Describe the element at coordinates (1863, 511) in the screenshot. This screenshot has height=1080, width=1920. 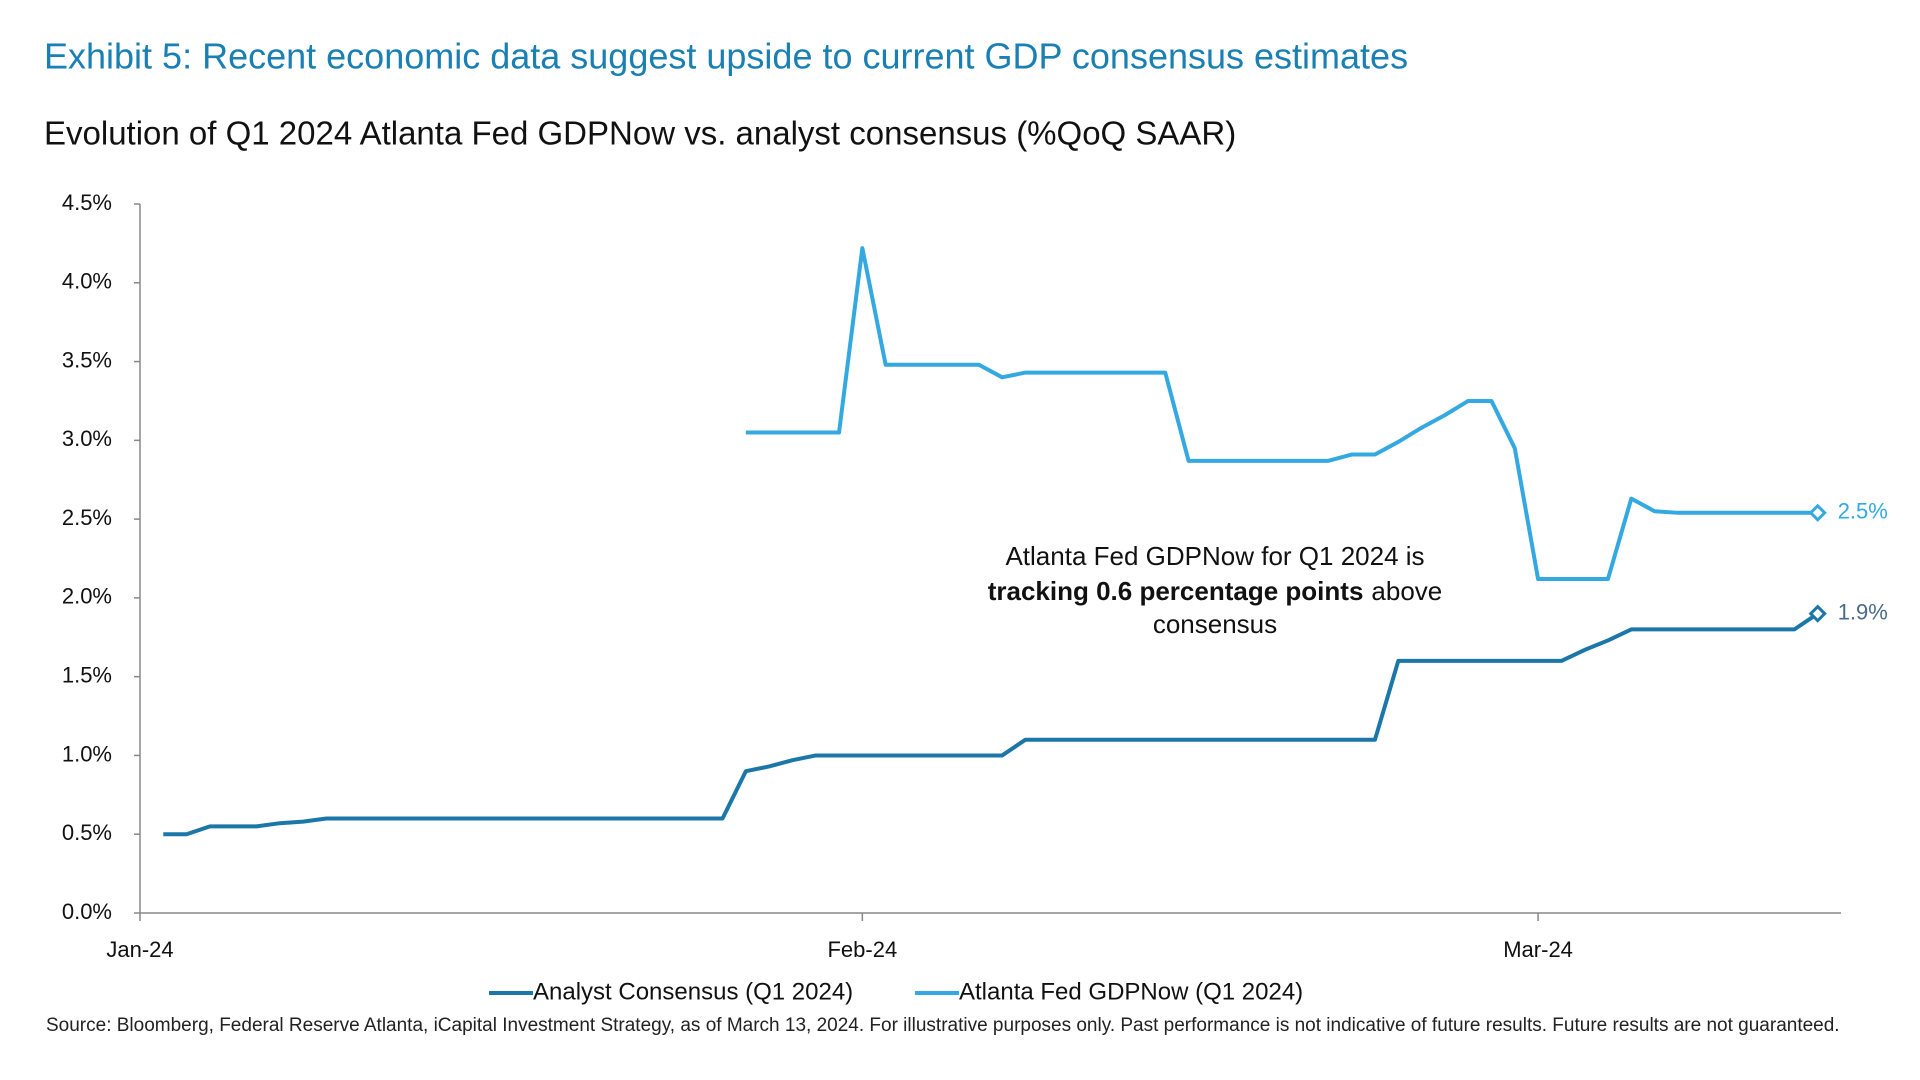
I see `value-label: 2.5%` at that location.